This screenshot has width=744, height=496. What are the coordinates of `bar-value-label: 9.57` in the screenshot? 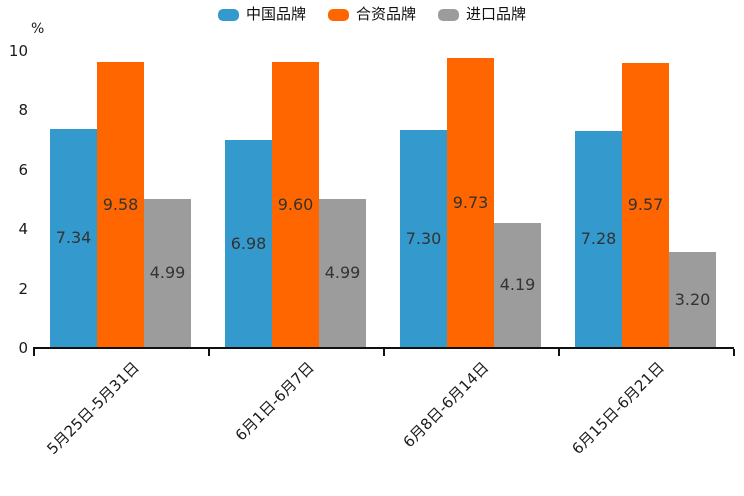 It's located at (645, 204).